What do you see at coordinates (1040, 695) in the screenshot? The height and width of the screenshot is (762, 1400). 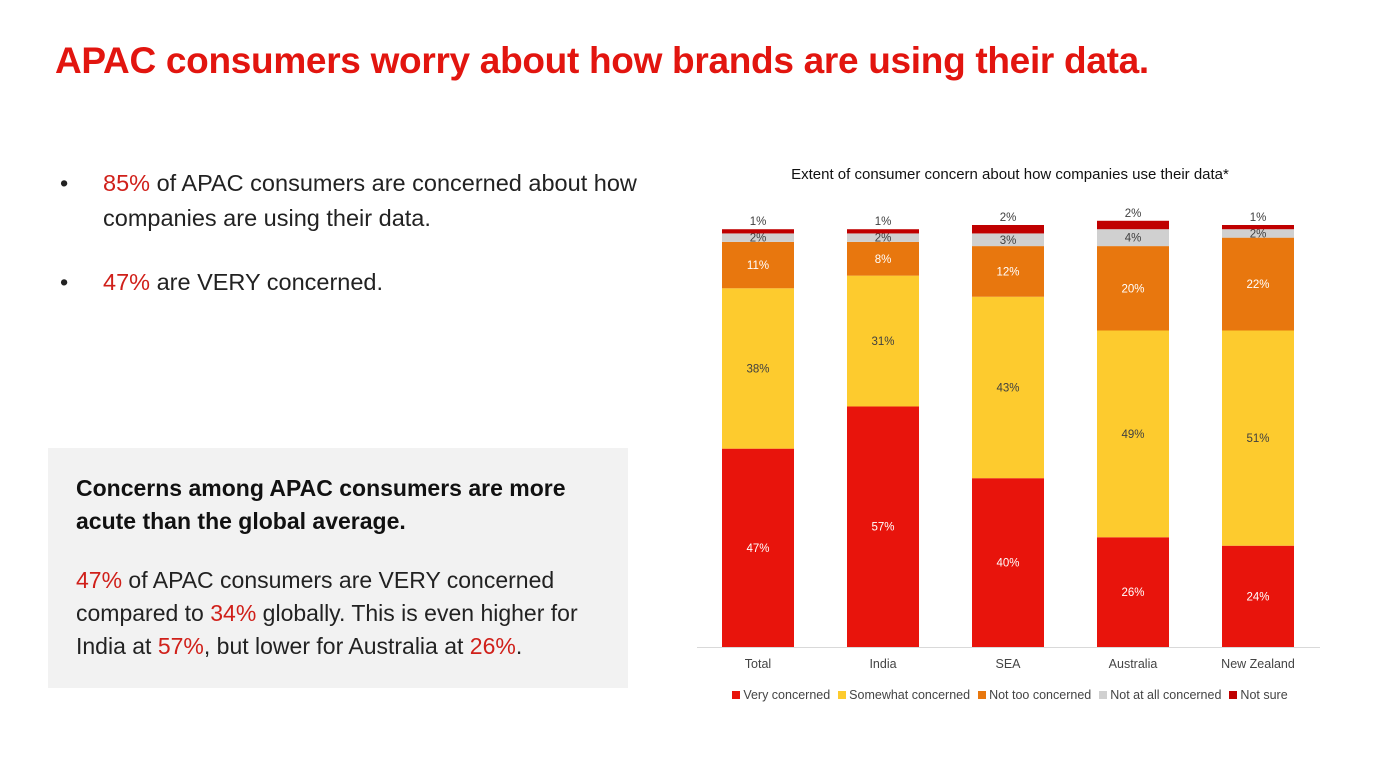 I see `legend-label: Not too concerned` at bounding box center [1040, 695].